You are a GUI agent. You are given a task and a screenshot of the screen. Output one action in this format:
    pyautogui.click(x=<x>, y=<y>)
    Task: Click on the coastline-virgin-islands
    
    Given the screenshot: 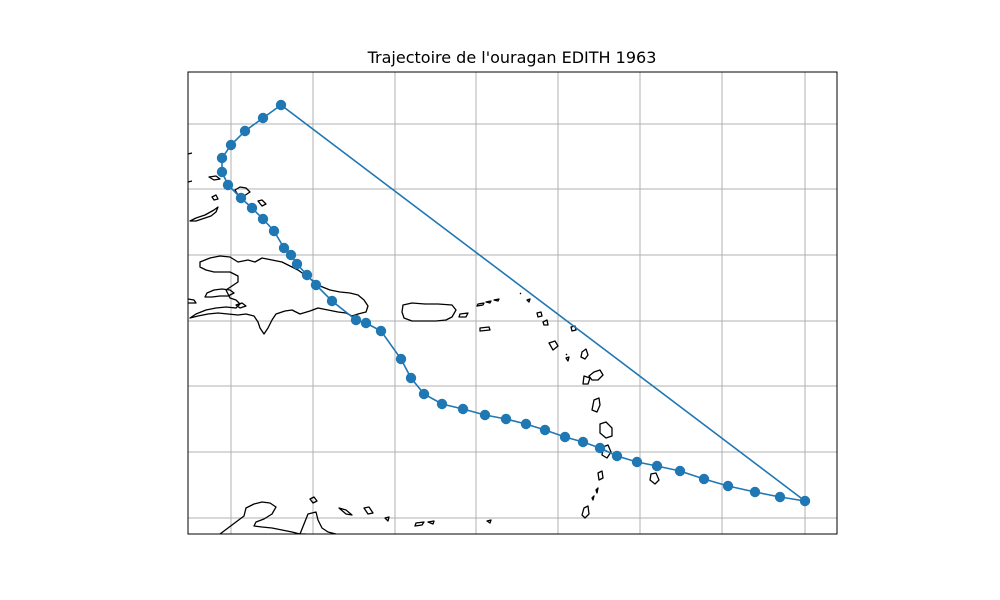 What is the action you would take?
    pyautogui.click(x=488, y=315)
    